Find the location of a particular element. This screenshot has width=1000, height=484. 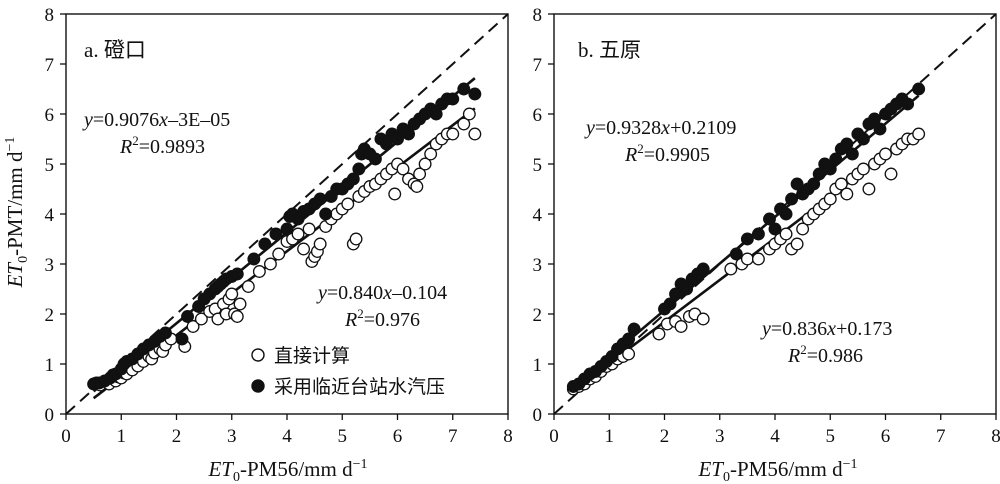

panel-a-xtick-label-1: 1 is located at coordinates (122, 436).